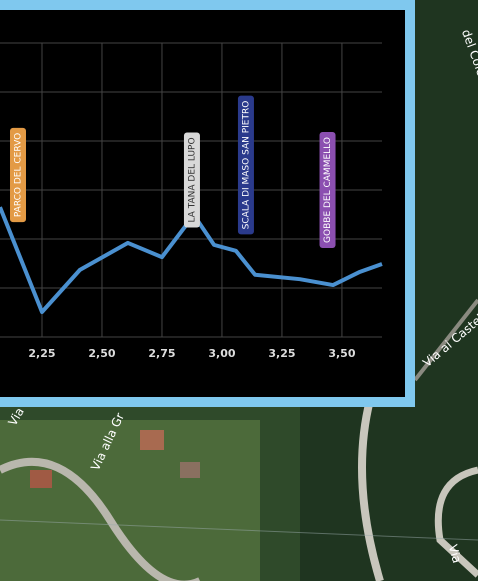  I want to click on x-tick-label: 2,25, so click(41, 353).